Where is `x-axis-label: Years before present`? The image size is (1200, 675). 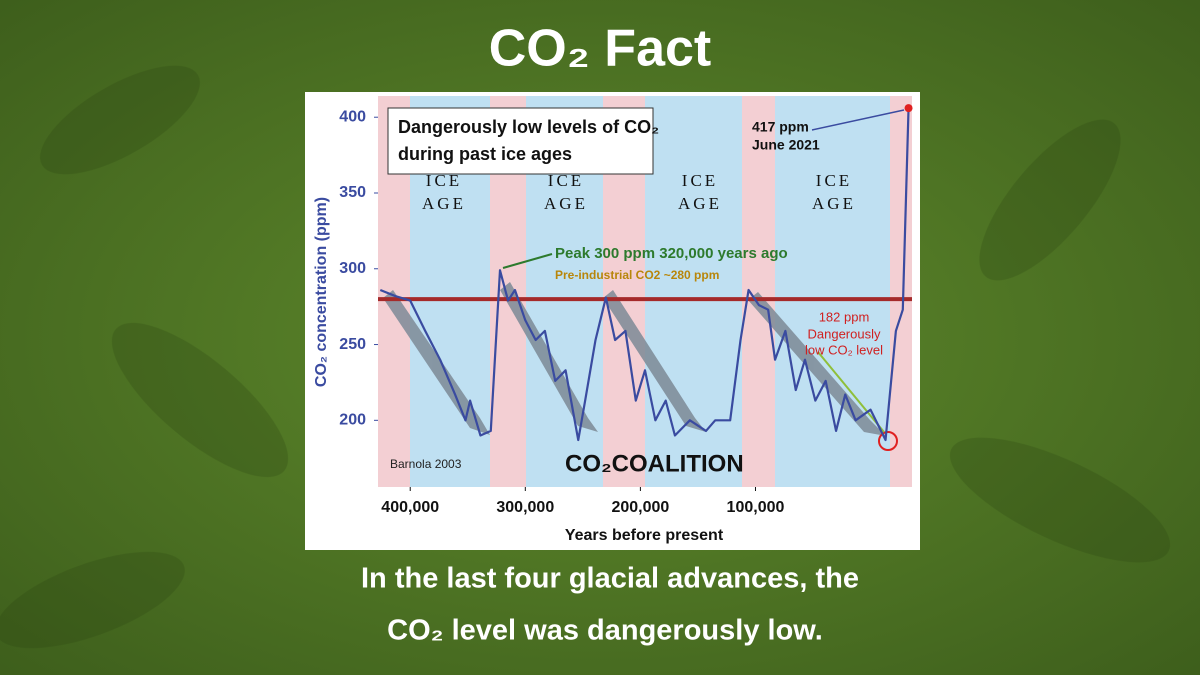
x-axis-label: Years before present is located at coordinates (644, 535).